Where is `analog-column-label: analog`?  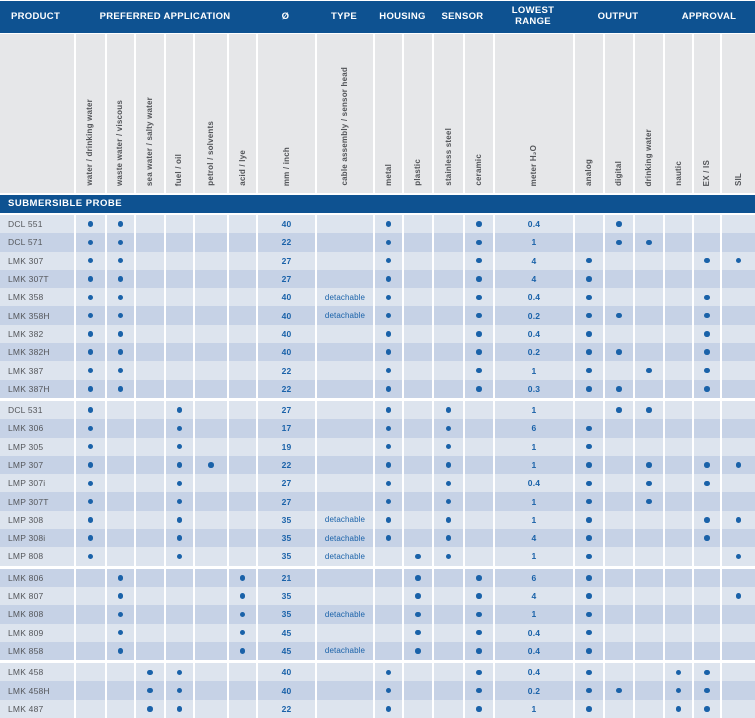
analog-column-label: analog is located at coordinates (588, 172).